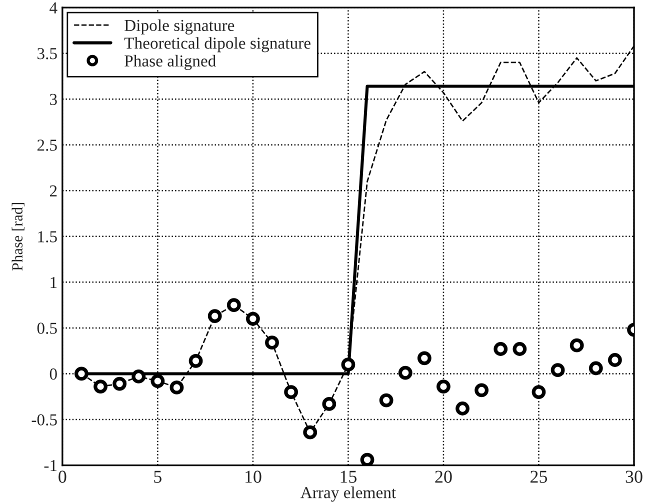  Describe the element at coordinates (54, 8) in the screenshot. I see `y-tick-label: 4` at that location.